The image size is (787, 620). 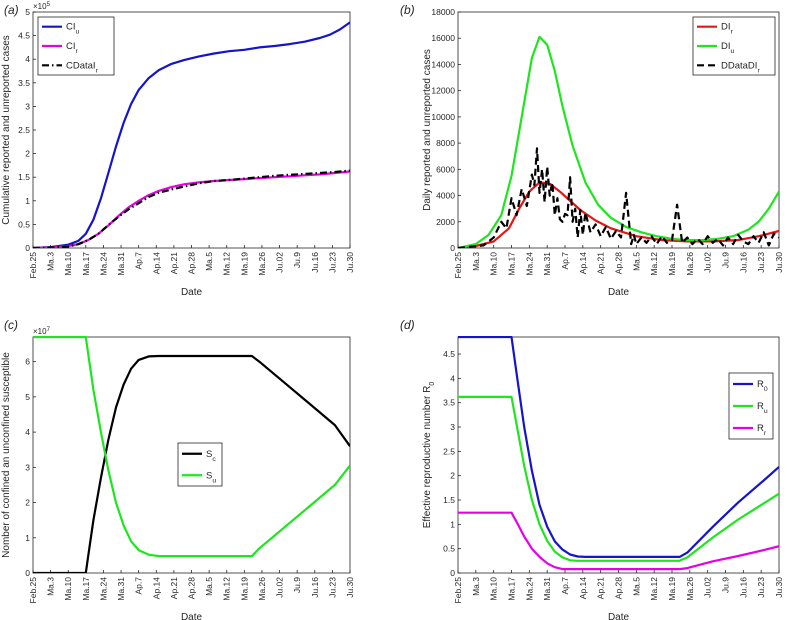 I want to click on series-line-s-c, so click(x=191, y=463).